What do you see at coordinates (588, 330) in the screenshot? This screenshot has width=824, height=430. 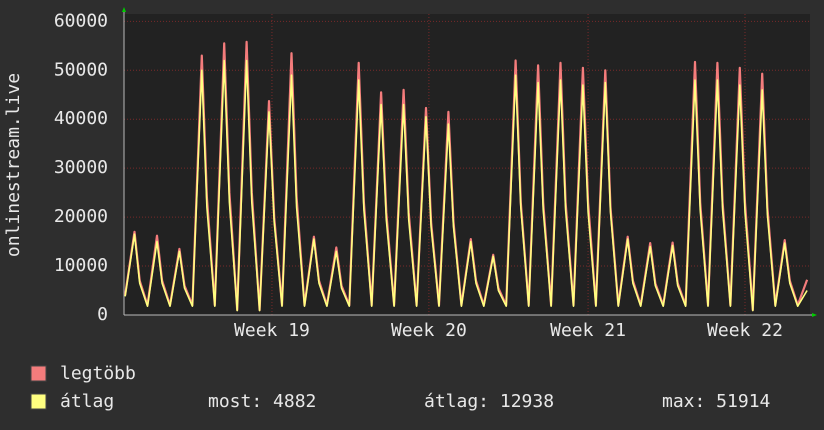 I see `x-tick-label: Week 21` at bounding box center [588, 330].